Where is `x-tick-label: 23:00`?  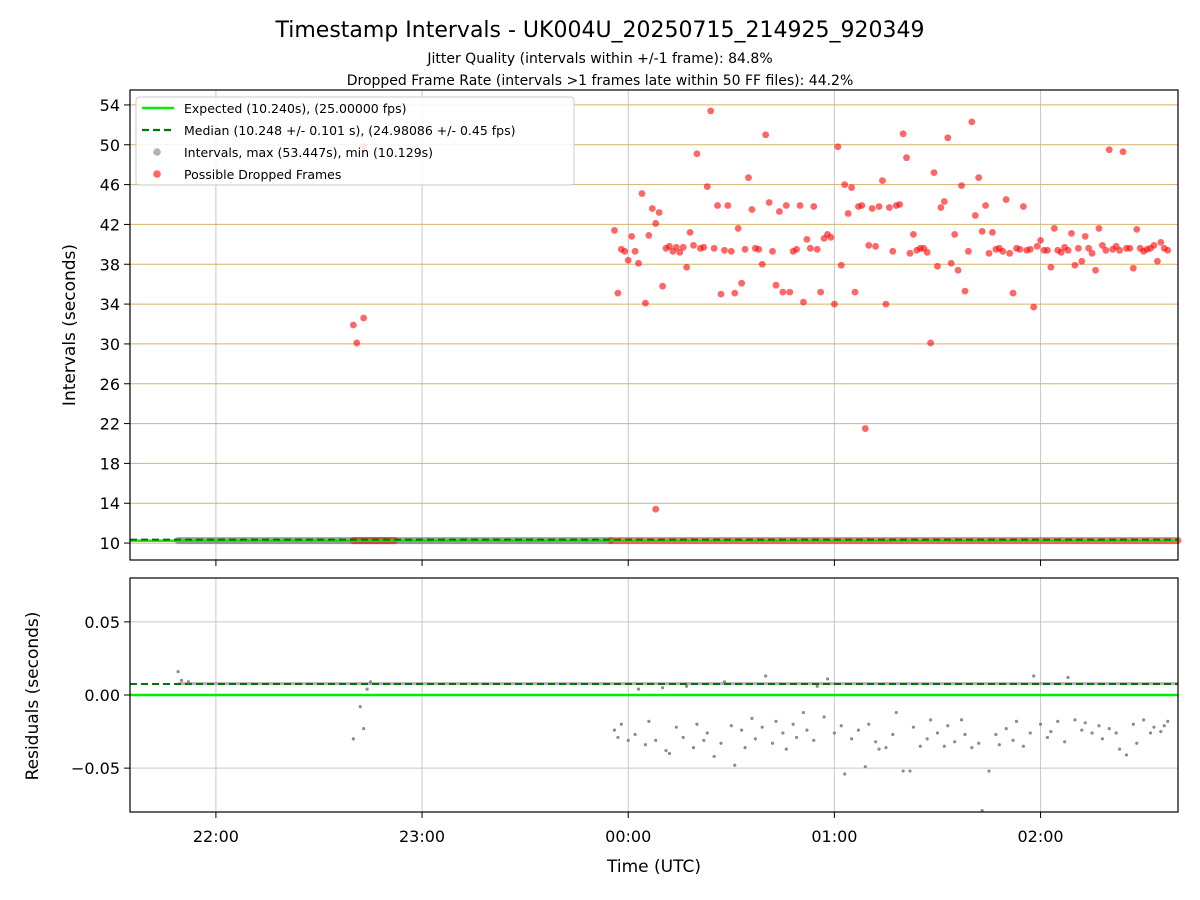 x-tick-label: 23:00 is located at coordinates (422, 836).